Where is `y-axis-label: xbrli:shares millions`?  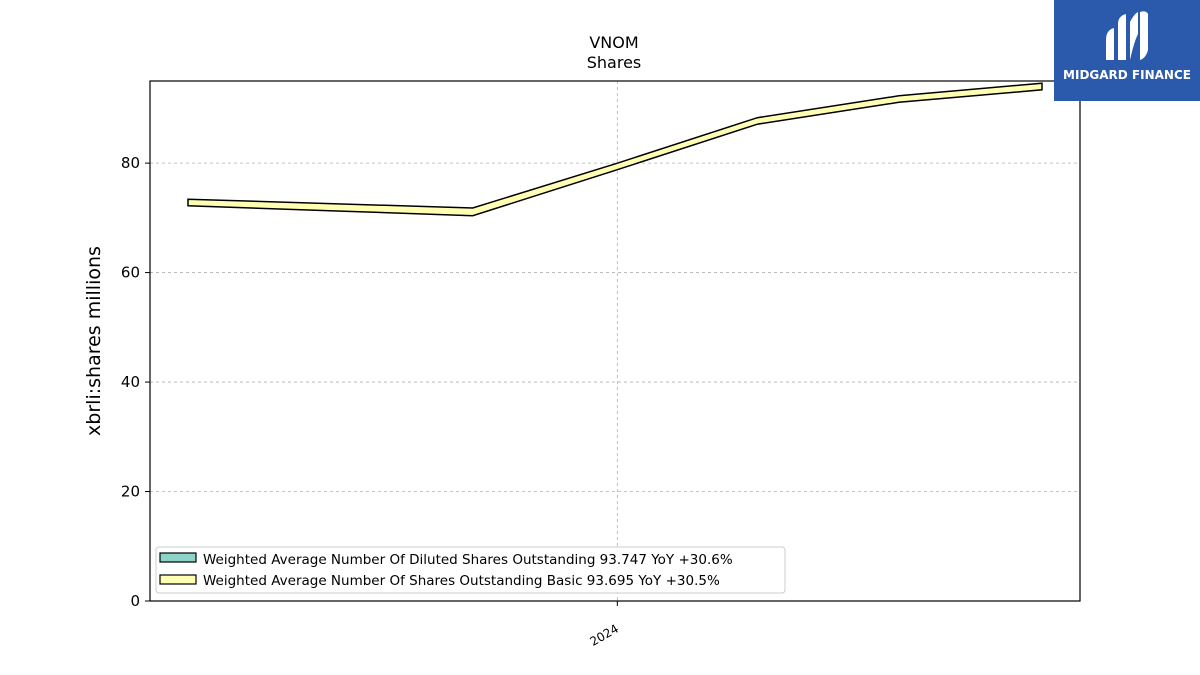 y-axis-label: xbrli:shares millions is located at coordinates (94, 341).